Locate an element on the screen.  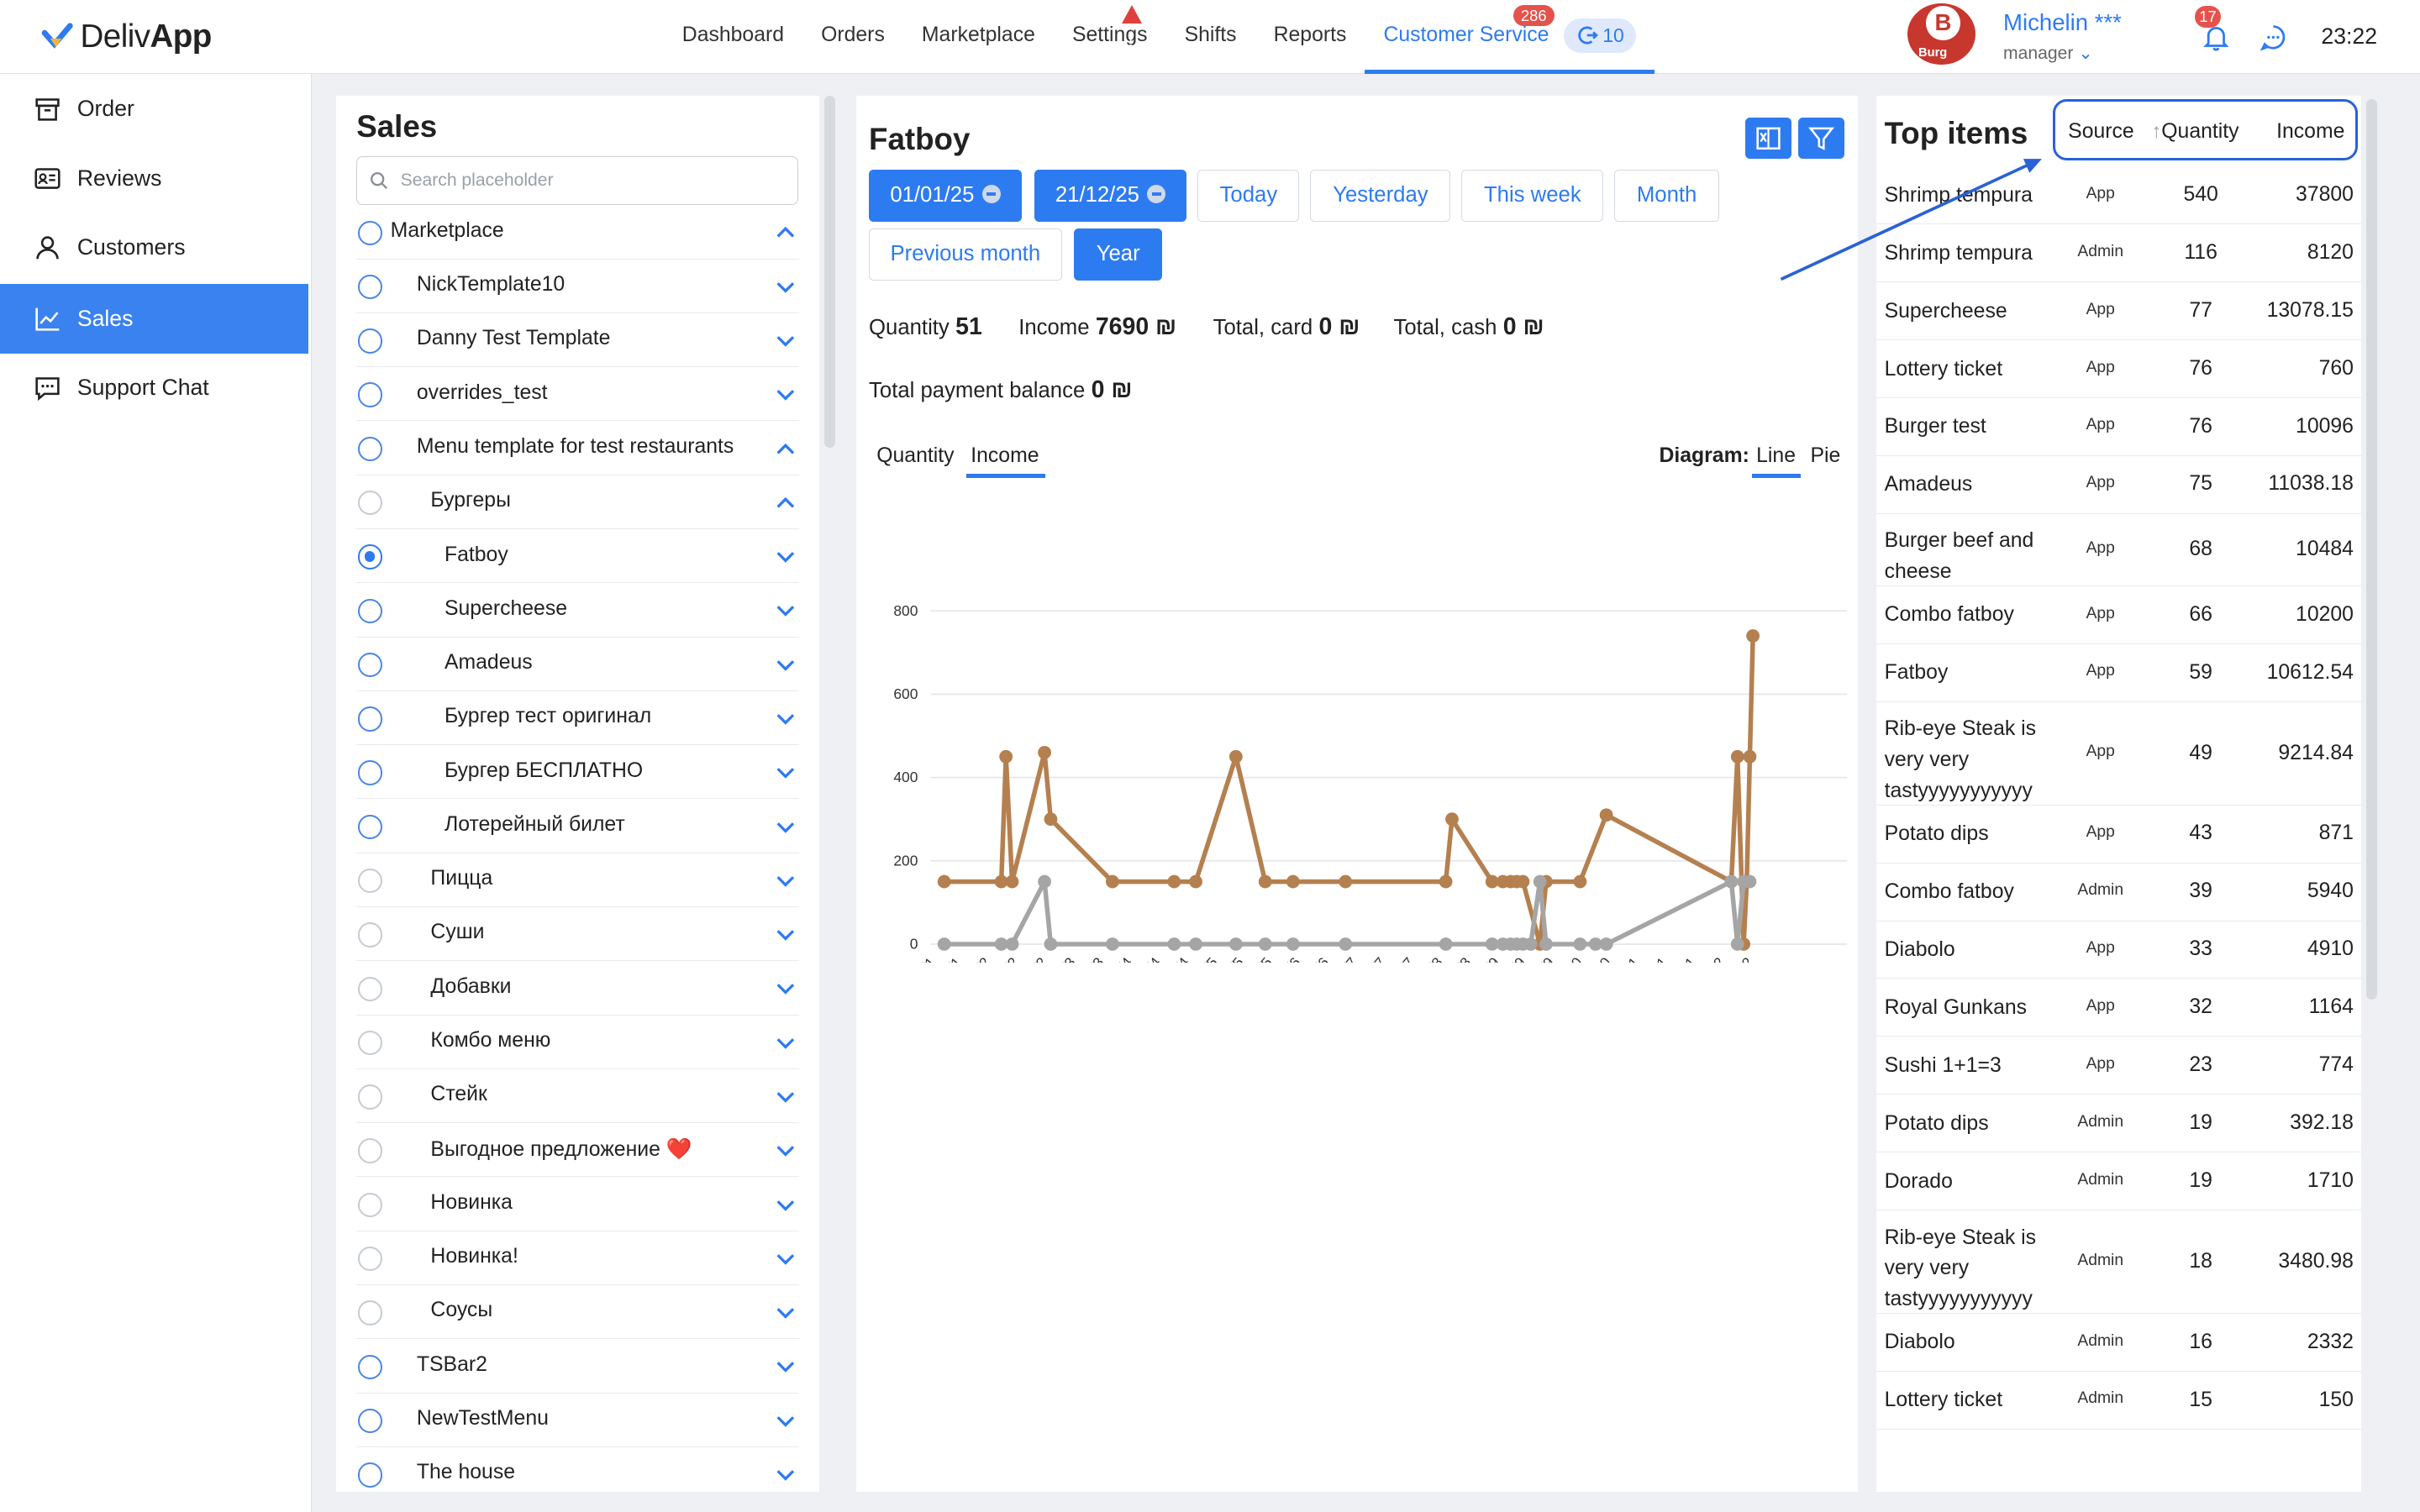
range-yesterday-button: Yesterday is located at coordinates (1380, 196).